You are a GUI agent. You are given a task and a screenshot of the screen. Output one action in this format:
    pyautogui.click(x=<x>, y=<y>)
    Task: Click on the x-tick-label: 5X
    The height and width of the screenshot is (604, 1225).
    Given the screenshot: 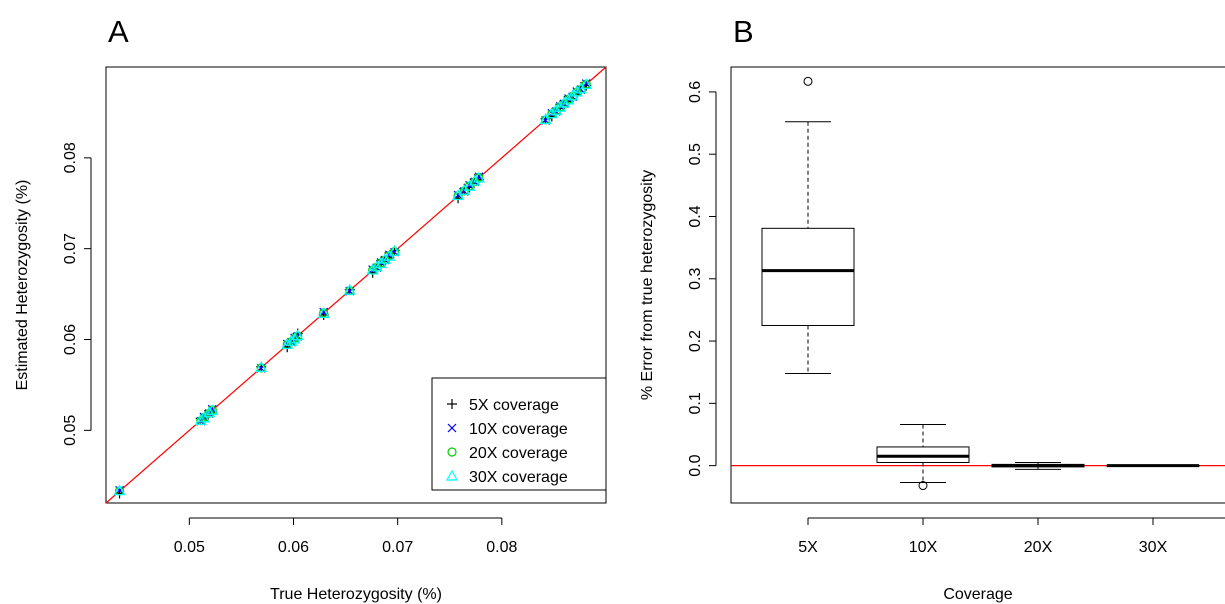 What is the action you would take?
    pyautogui.click(x=808, y=547)
    